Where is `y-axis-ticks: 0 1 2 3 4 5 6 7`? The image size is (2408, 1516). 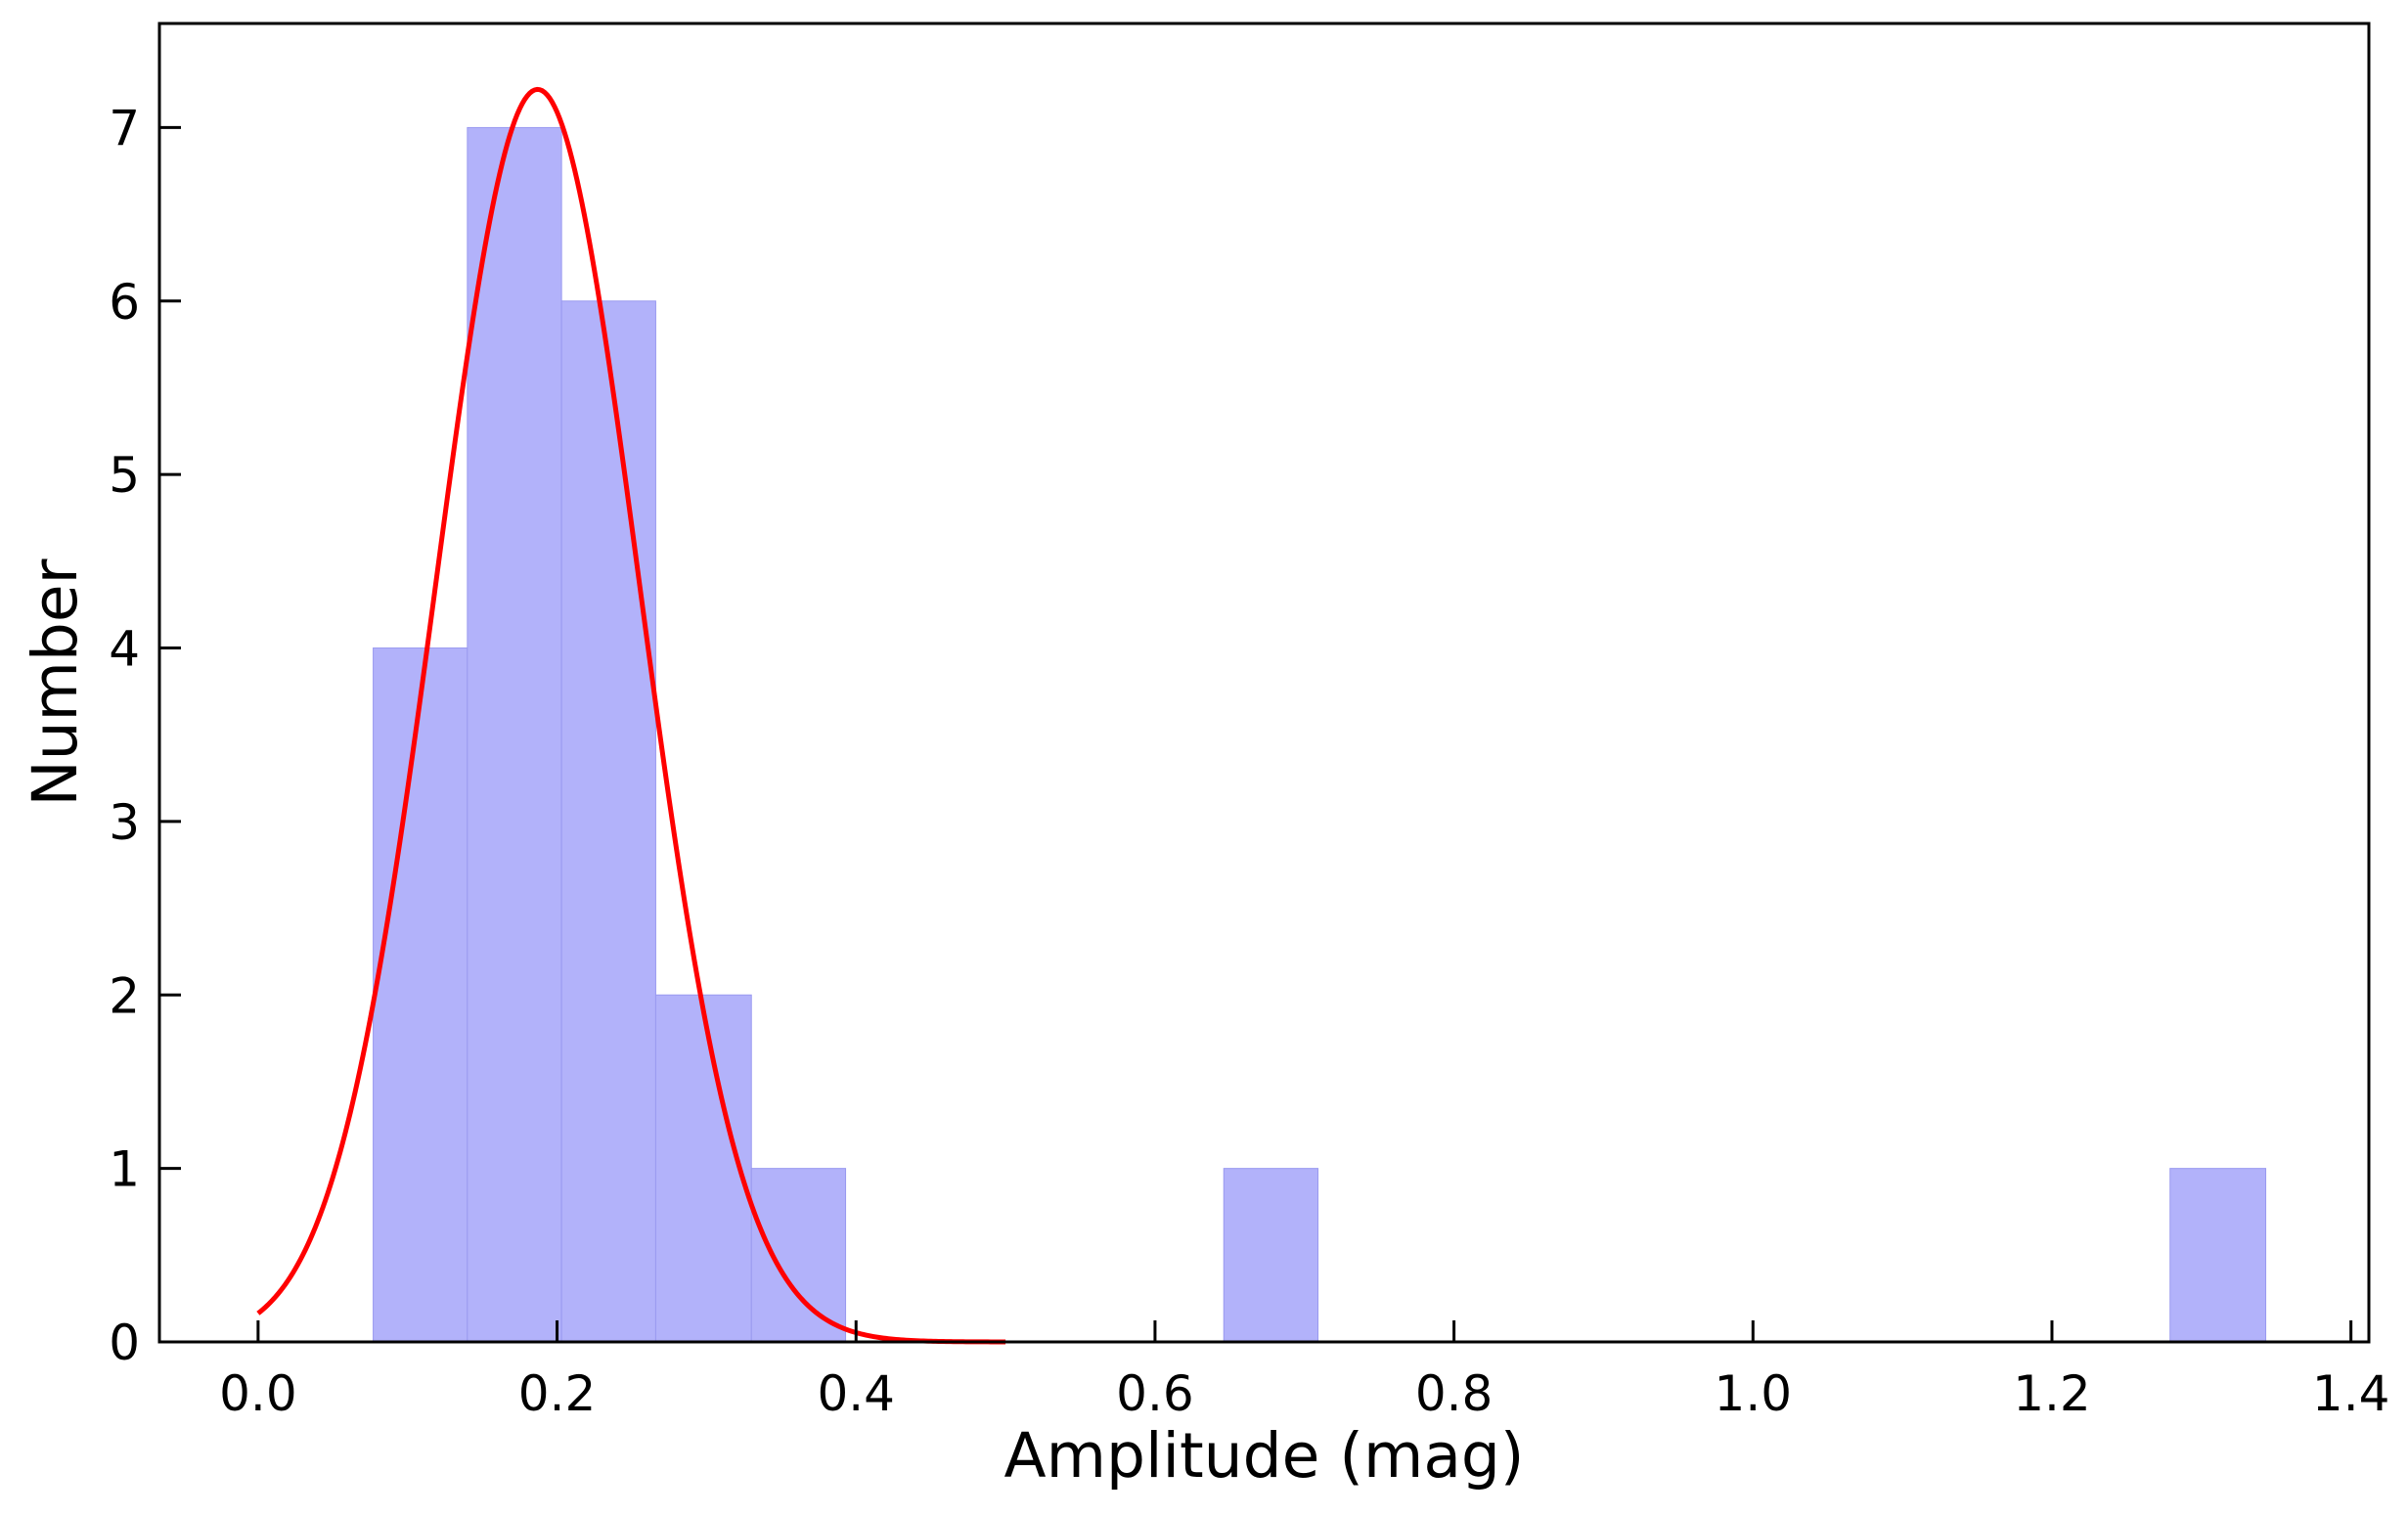
y-axis-ticks: 0 1 2 3 4 5 6 7 is located at coordinates (145, 735).